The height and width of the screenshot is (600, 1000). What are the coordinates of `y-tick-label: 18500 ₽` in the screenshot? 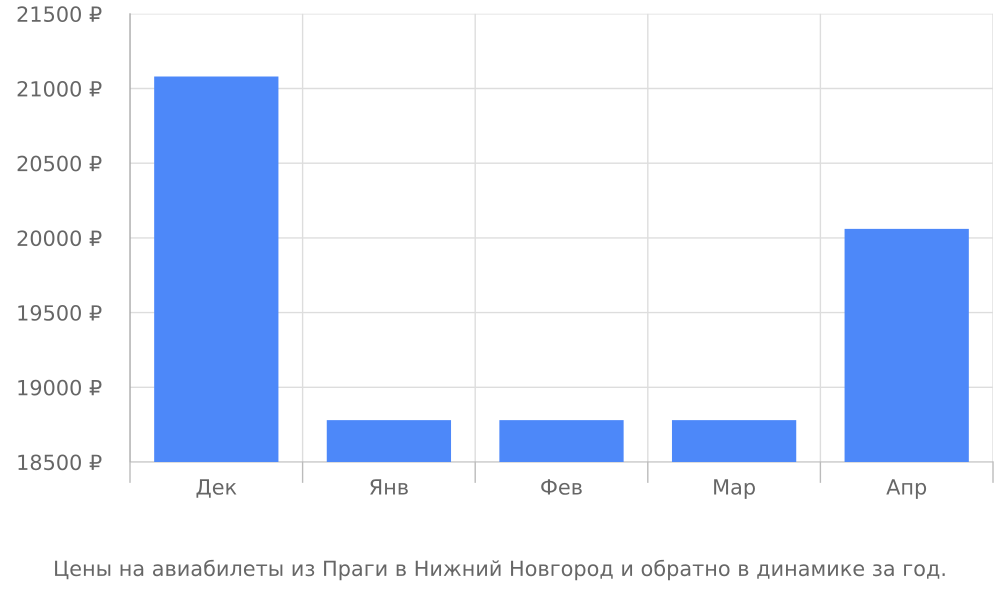 It's located at (60, 462).